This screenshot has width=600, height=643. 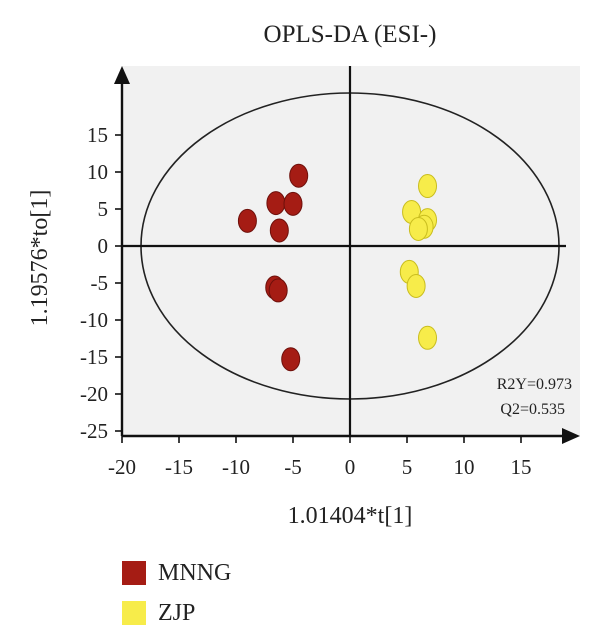 What do you see at coordinates (521, 467) in the screenshot?
I see `x-tick-label: 15` at bounding box center [521, 467].